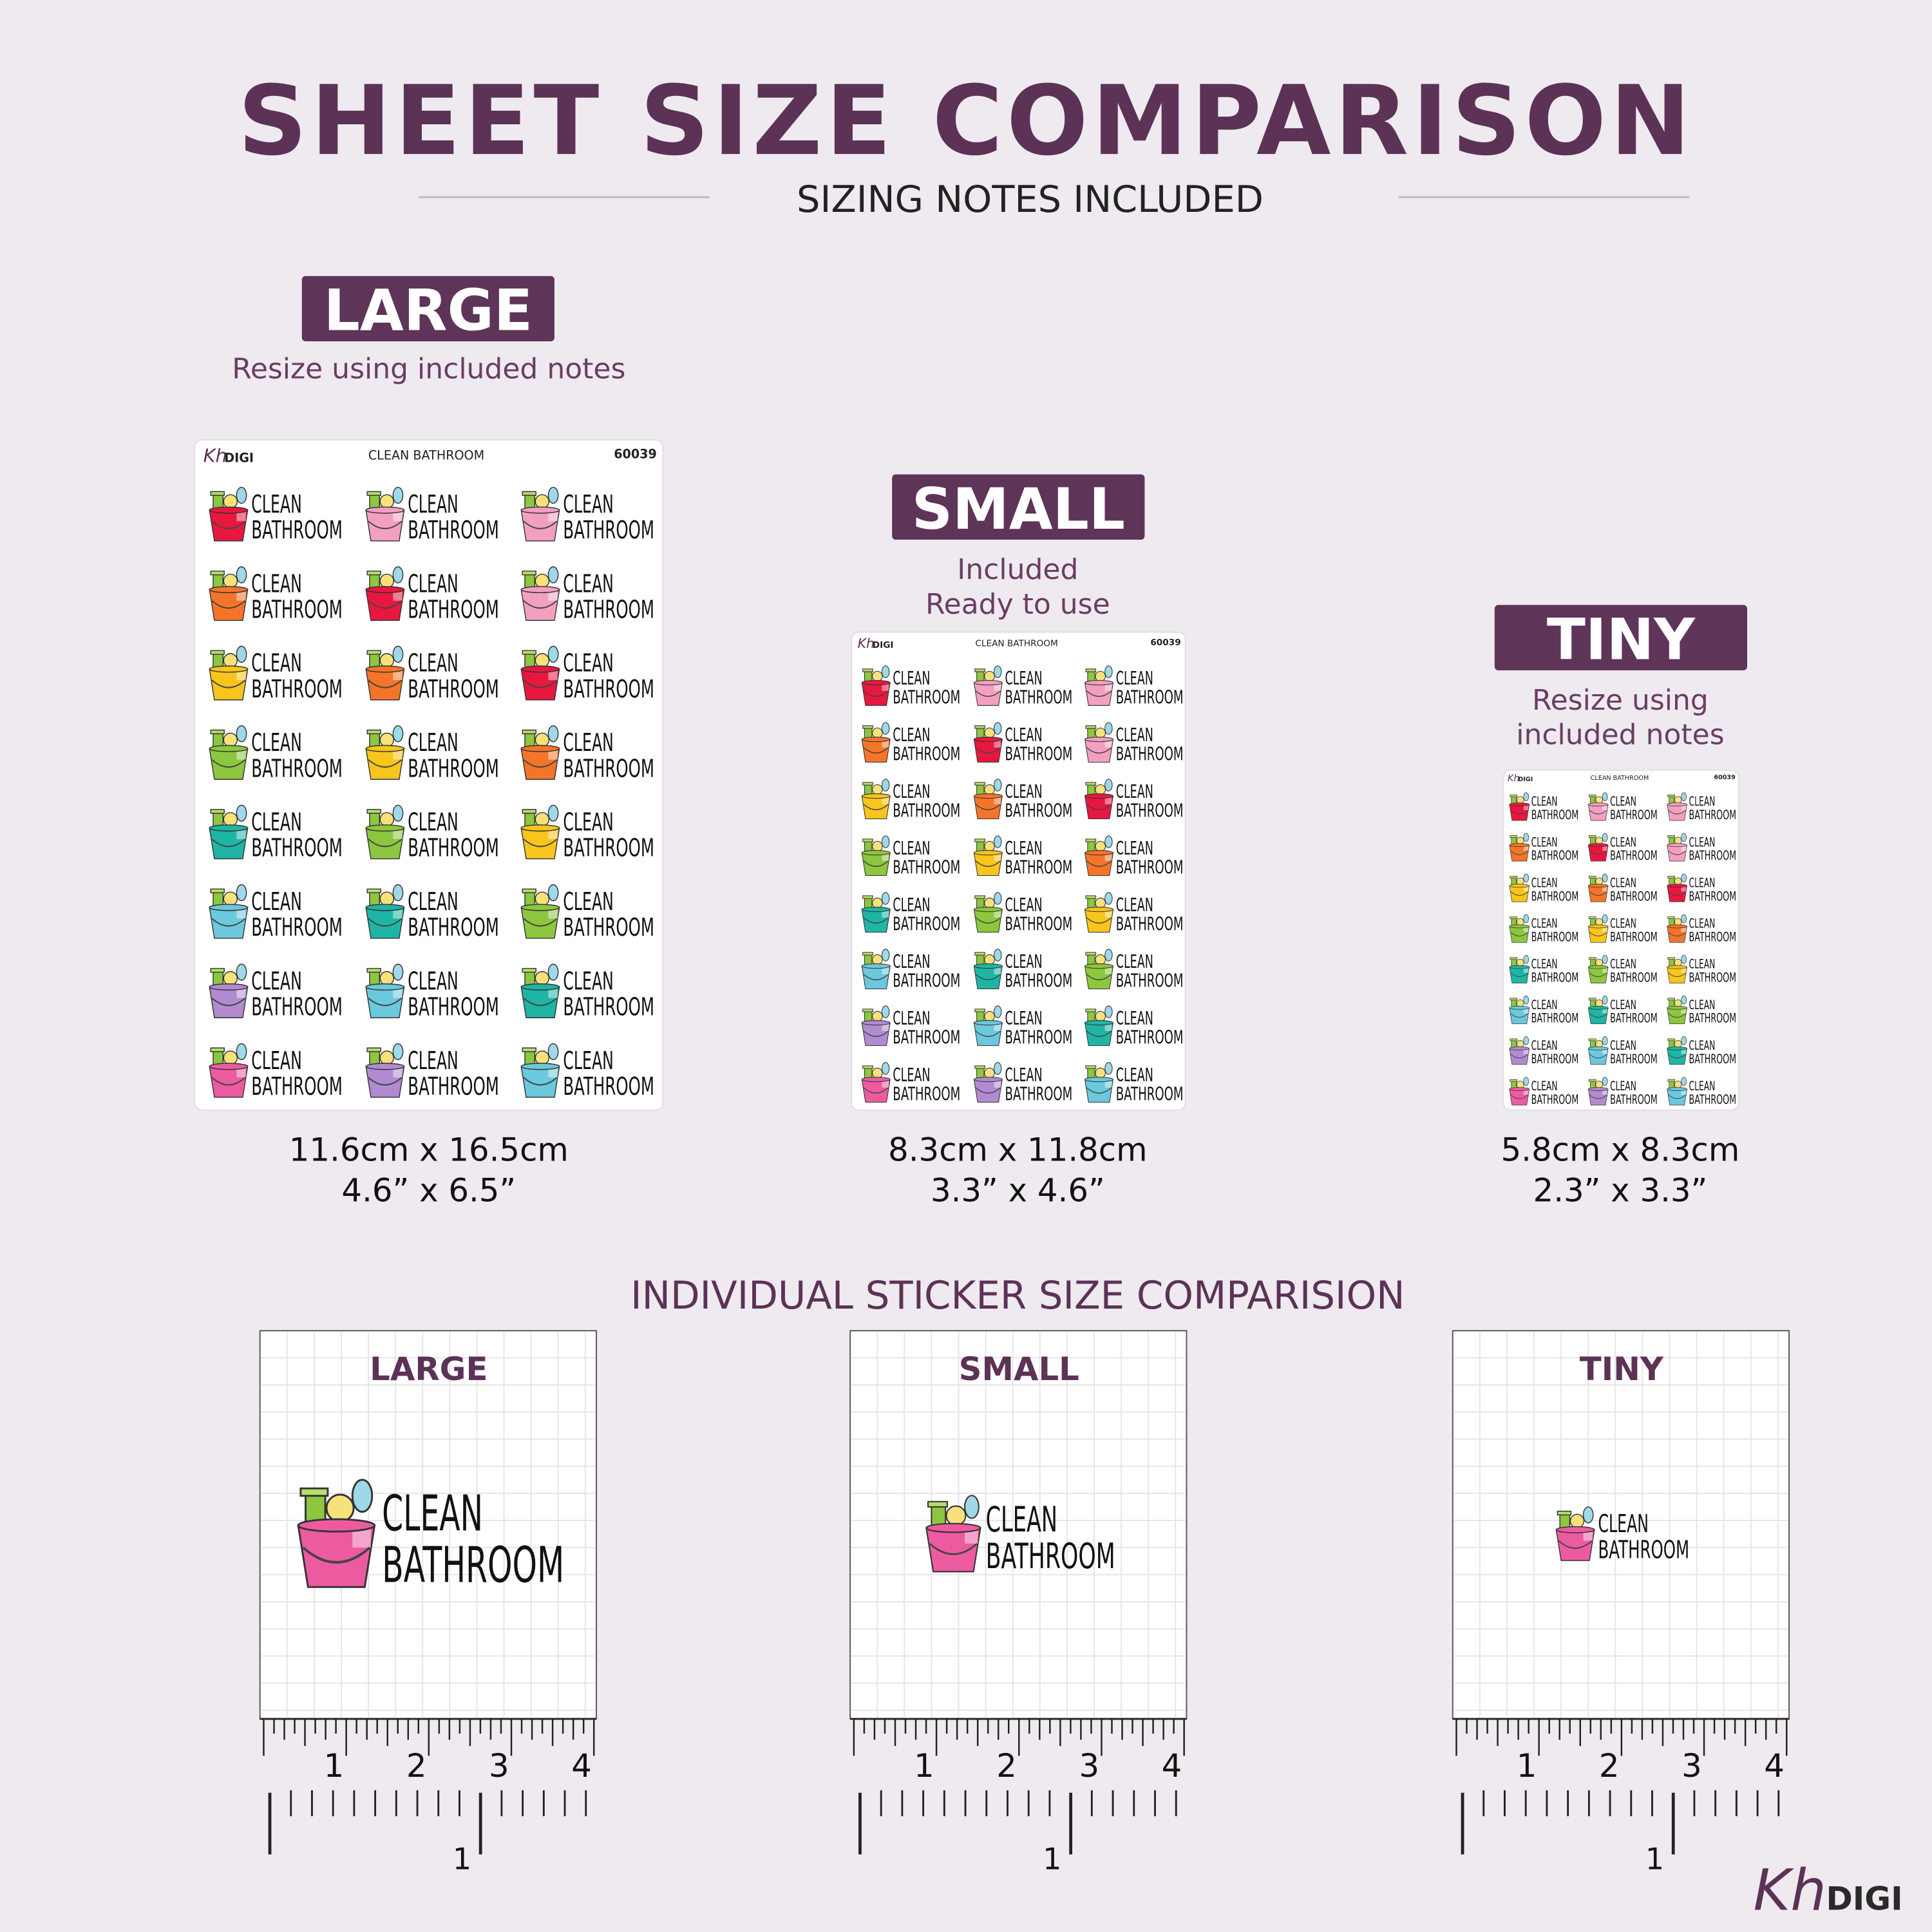  What do you see at coordinates (215, 455) in the screenshot?
I see `sheet-brand: Kh` at bounding box center [215, 455].